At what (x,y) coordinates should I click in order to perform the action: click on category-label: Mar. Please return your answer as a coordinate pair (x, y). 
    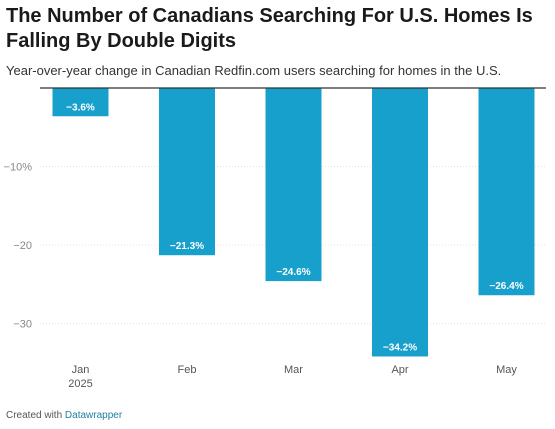
    Looking at the image, I should click on (293, 370).